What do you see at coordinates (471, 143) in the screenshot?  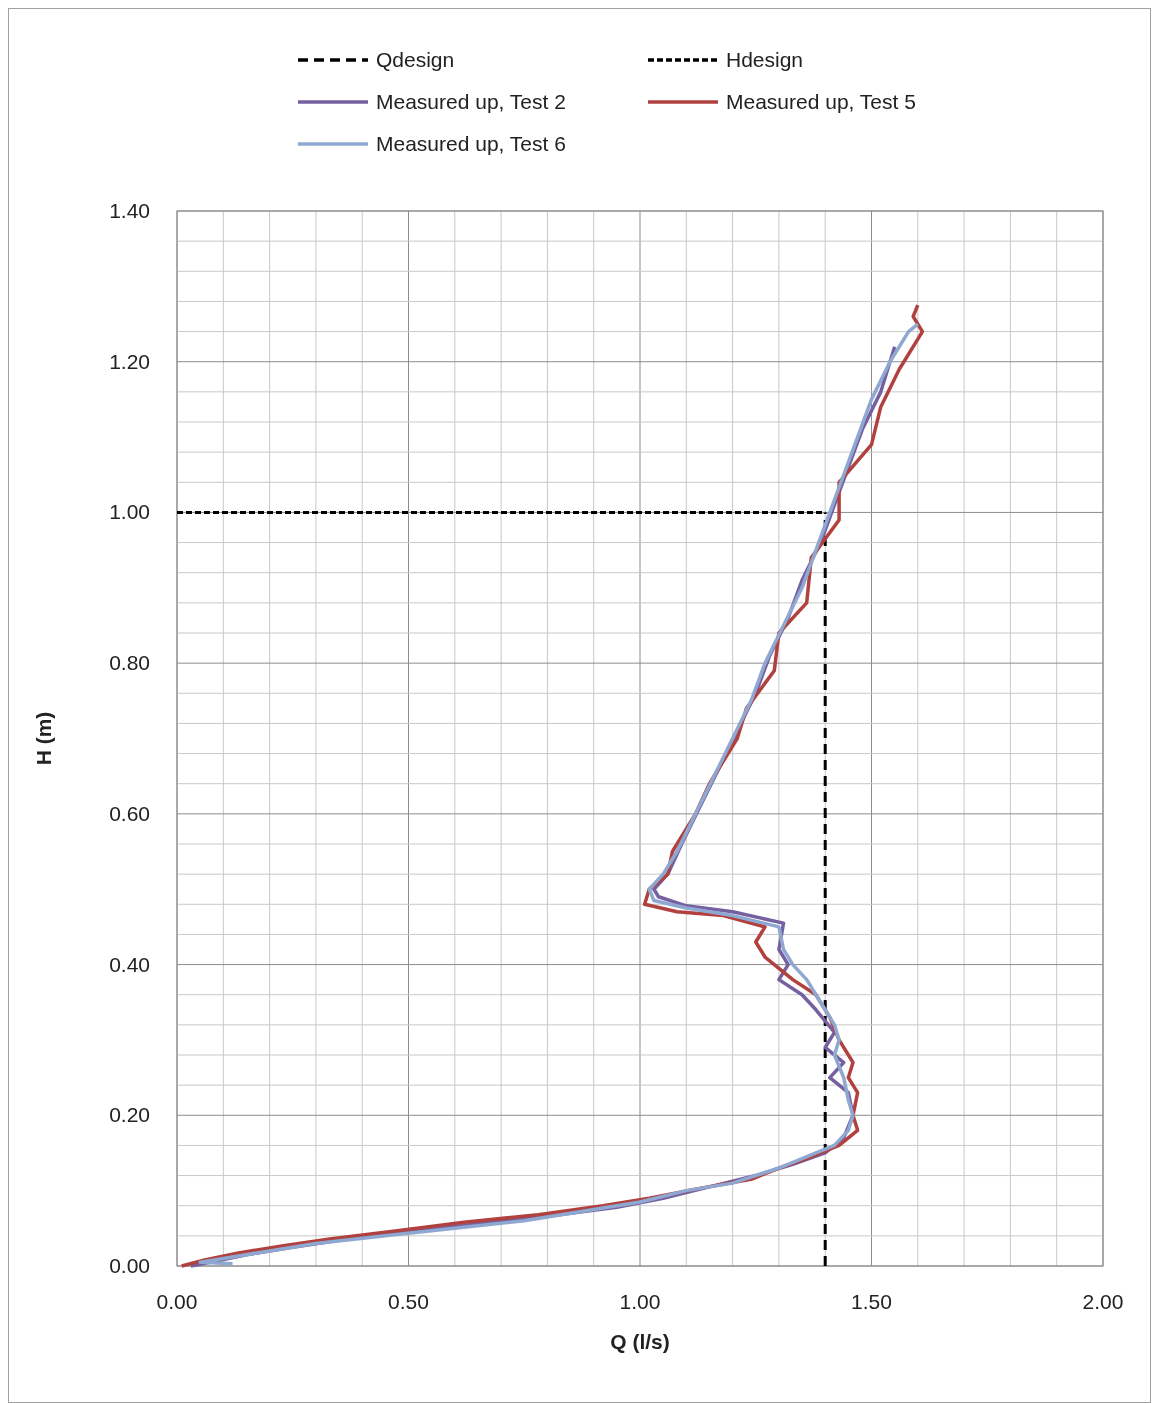 I see `legend-label: Measured up, Test 6` at bounding box center [471, 143].